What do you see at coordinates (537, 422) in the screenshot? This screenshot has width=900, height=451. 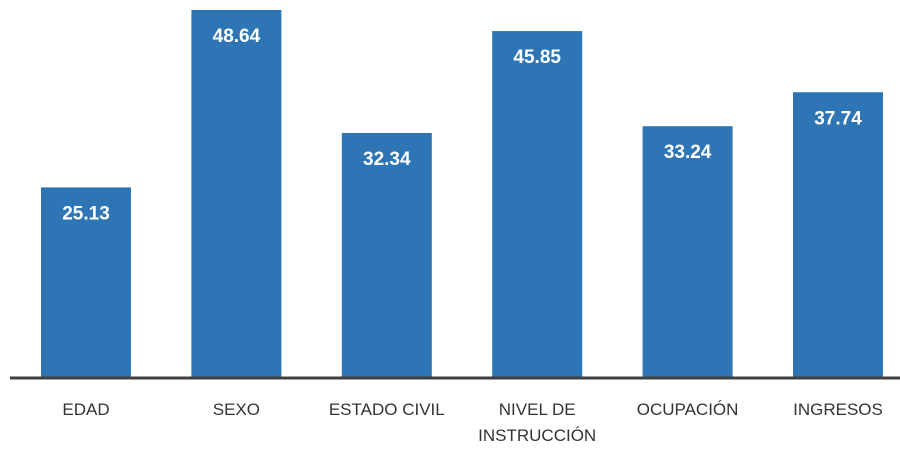 I see `x-tick-label: NIVEL DE INSTRUCCIÓN` at bounding box center [537, 422].